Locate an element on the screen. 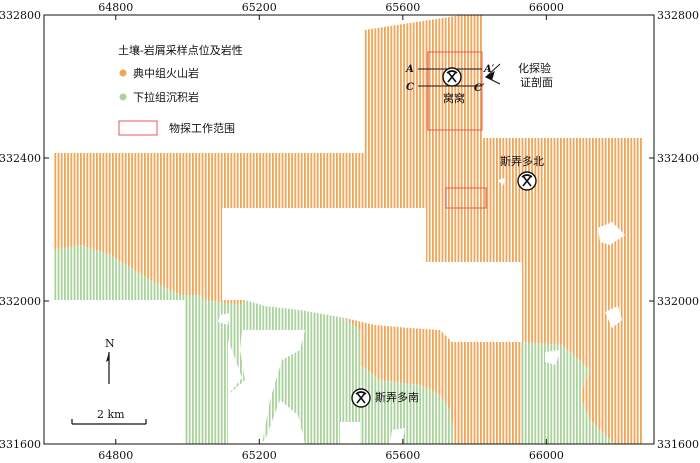  x-tick-label-top: 65200 is located at coordinates (259, 7).